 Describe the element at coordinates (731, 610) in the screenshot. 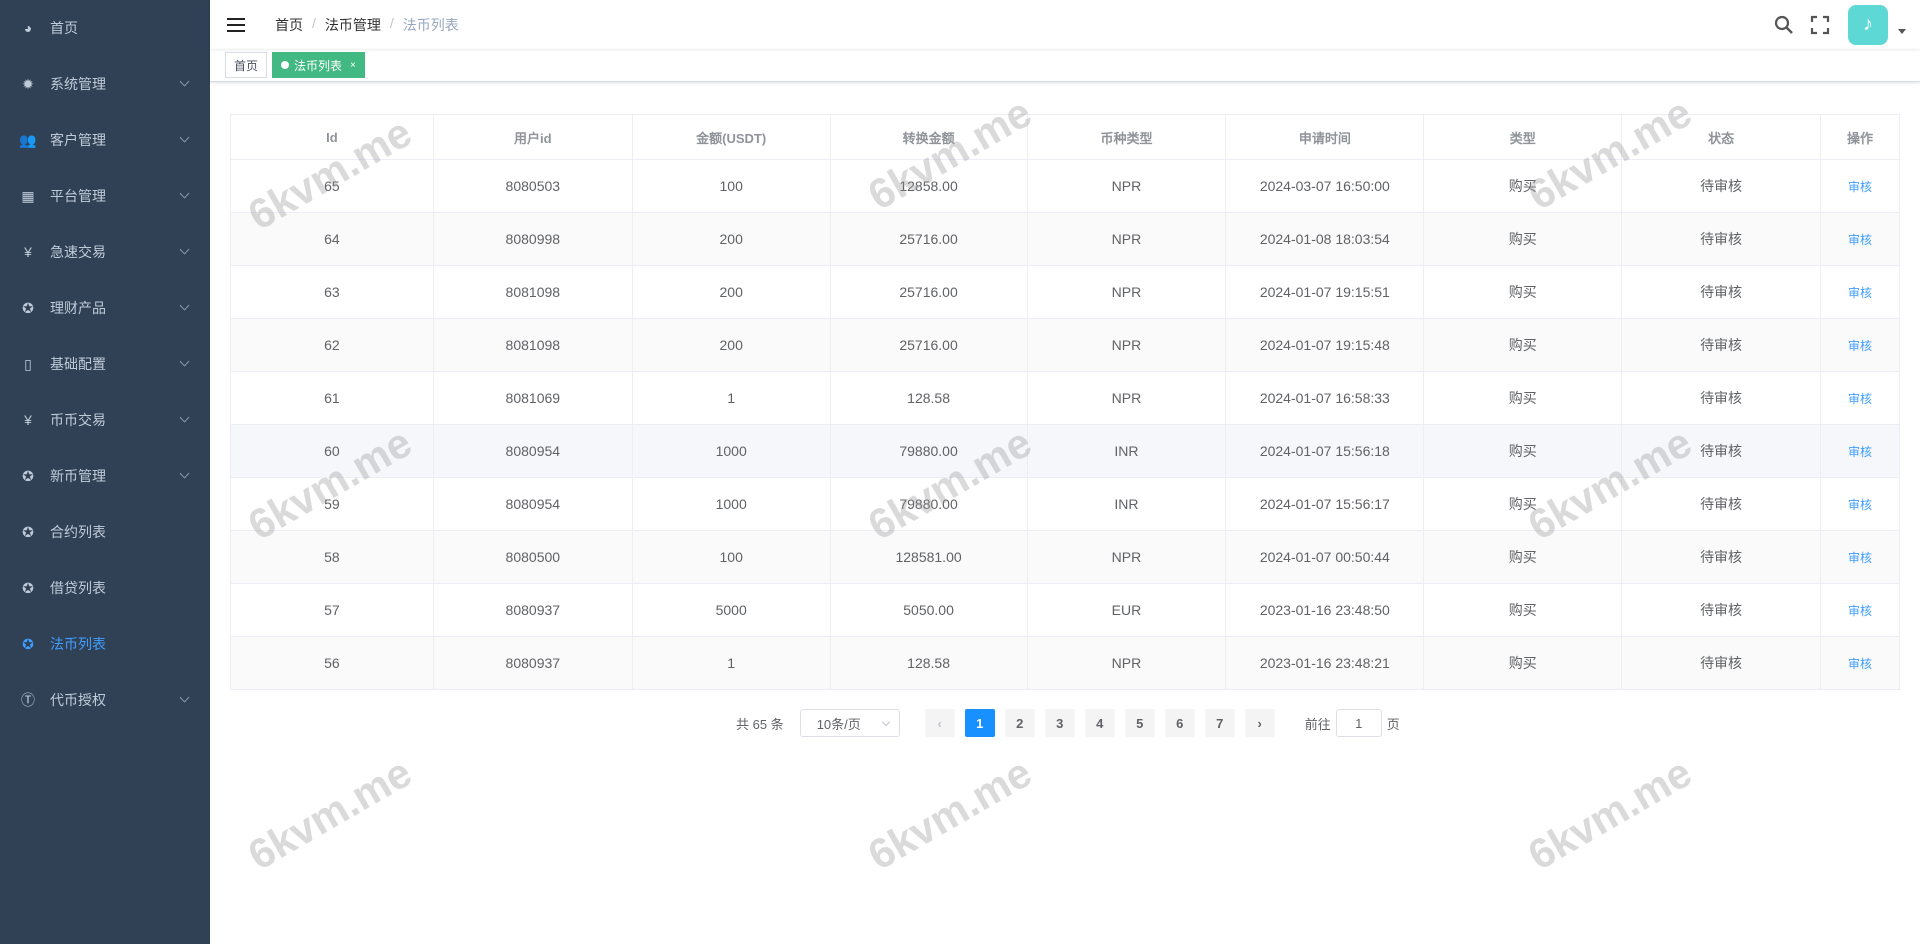

I see `table-cell: 5000` at that location.